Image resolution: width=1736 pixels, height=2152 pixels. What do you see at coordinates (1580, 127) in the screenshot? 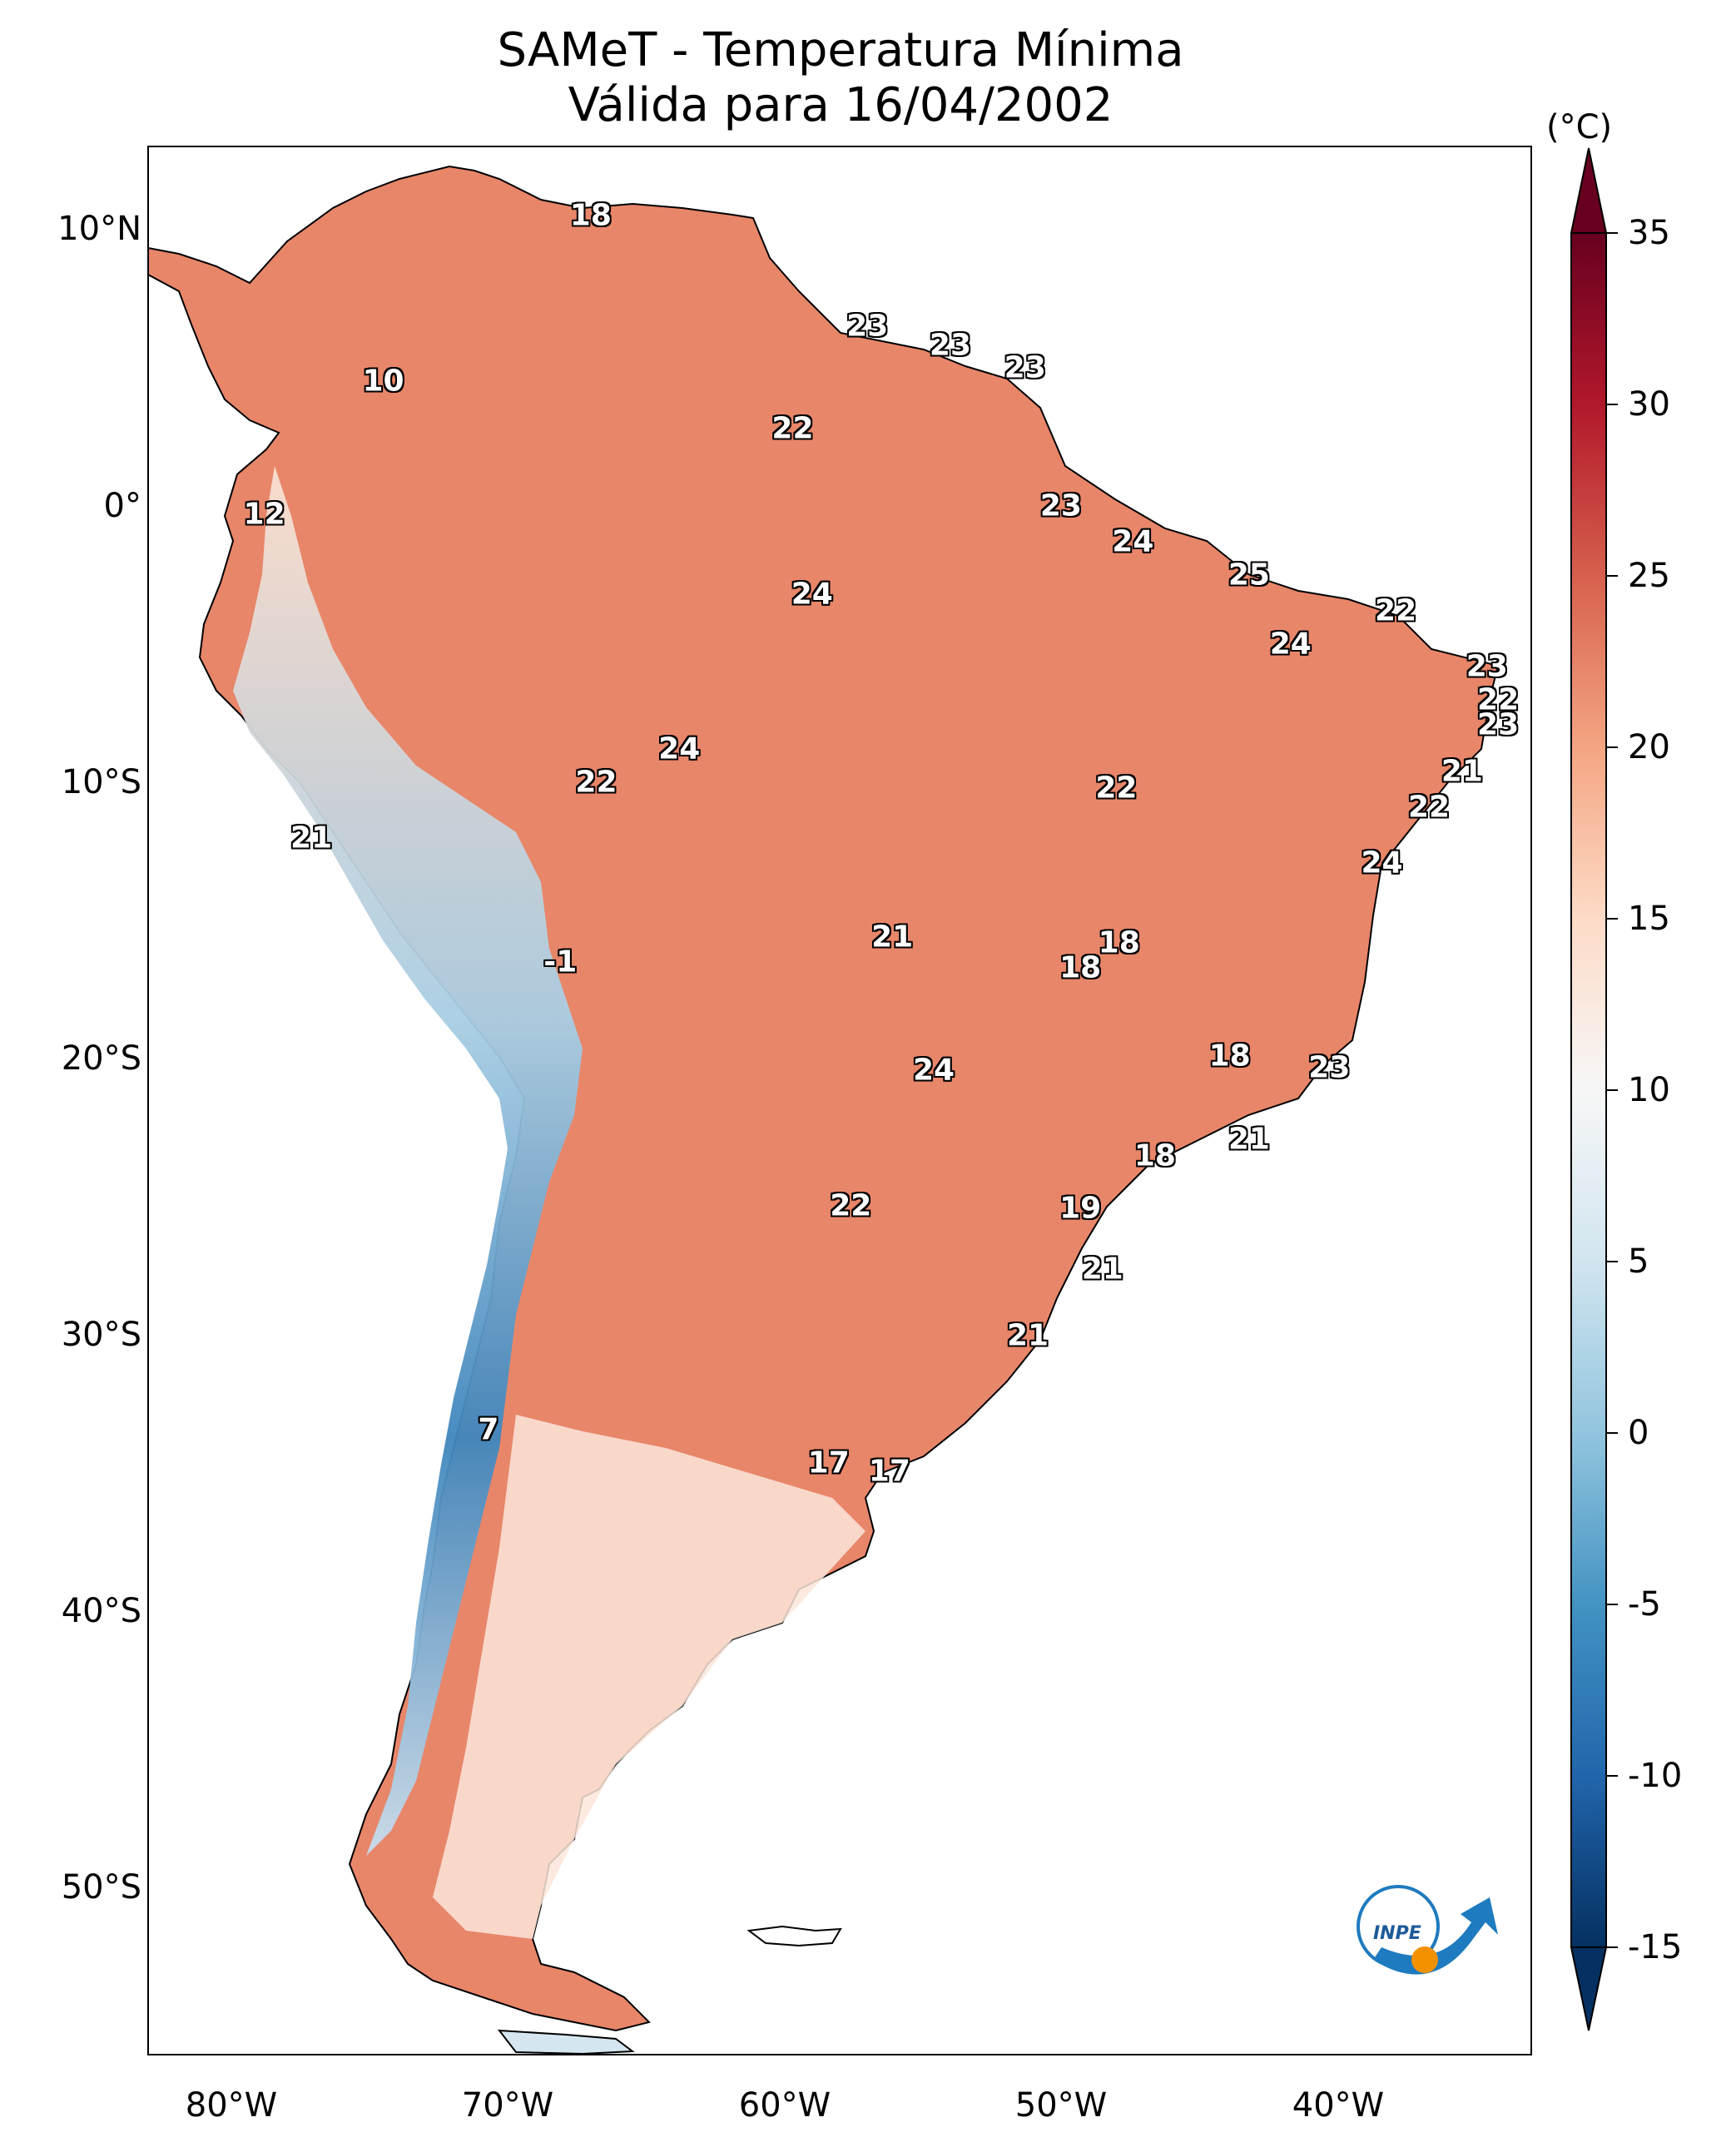
I see `colorbar-unit: (°C)` at bounding box center [1580, 127].